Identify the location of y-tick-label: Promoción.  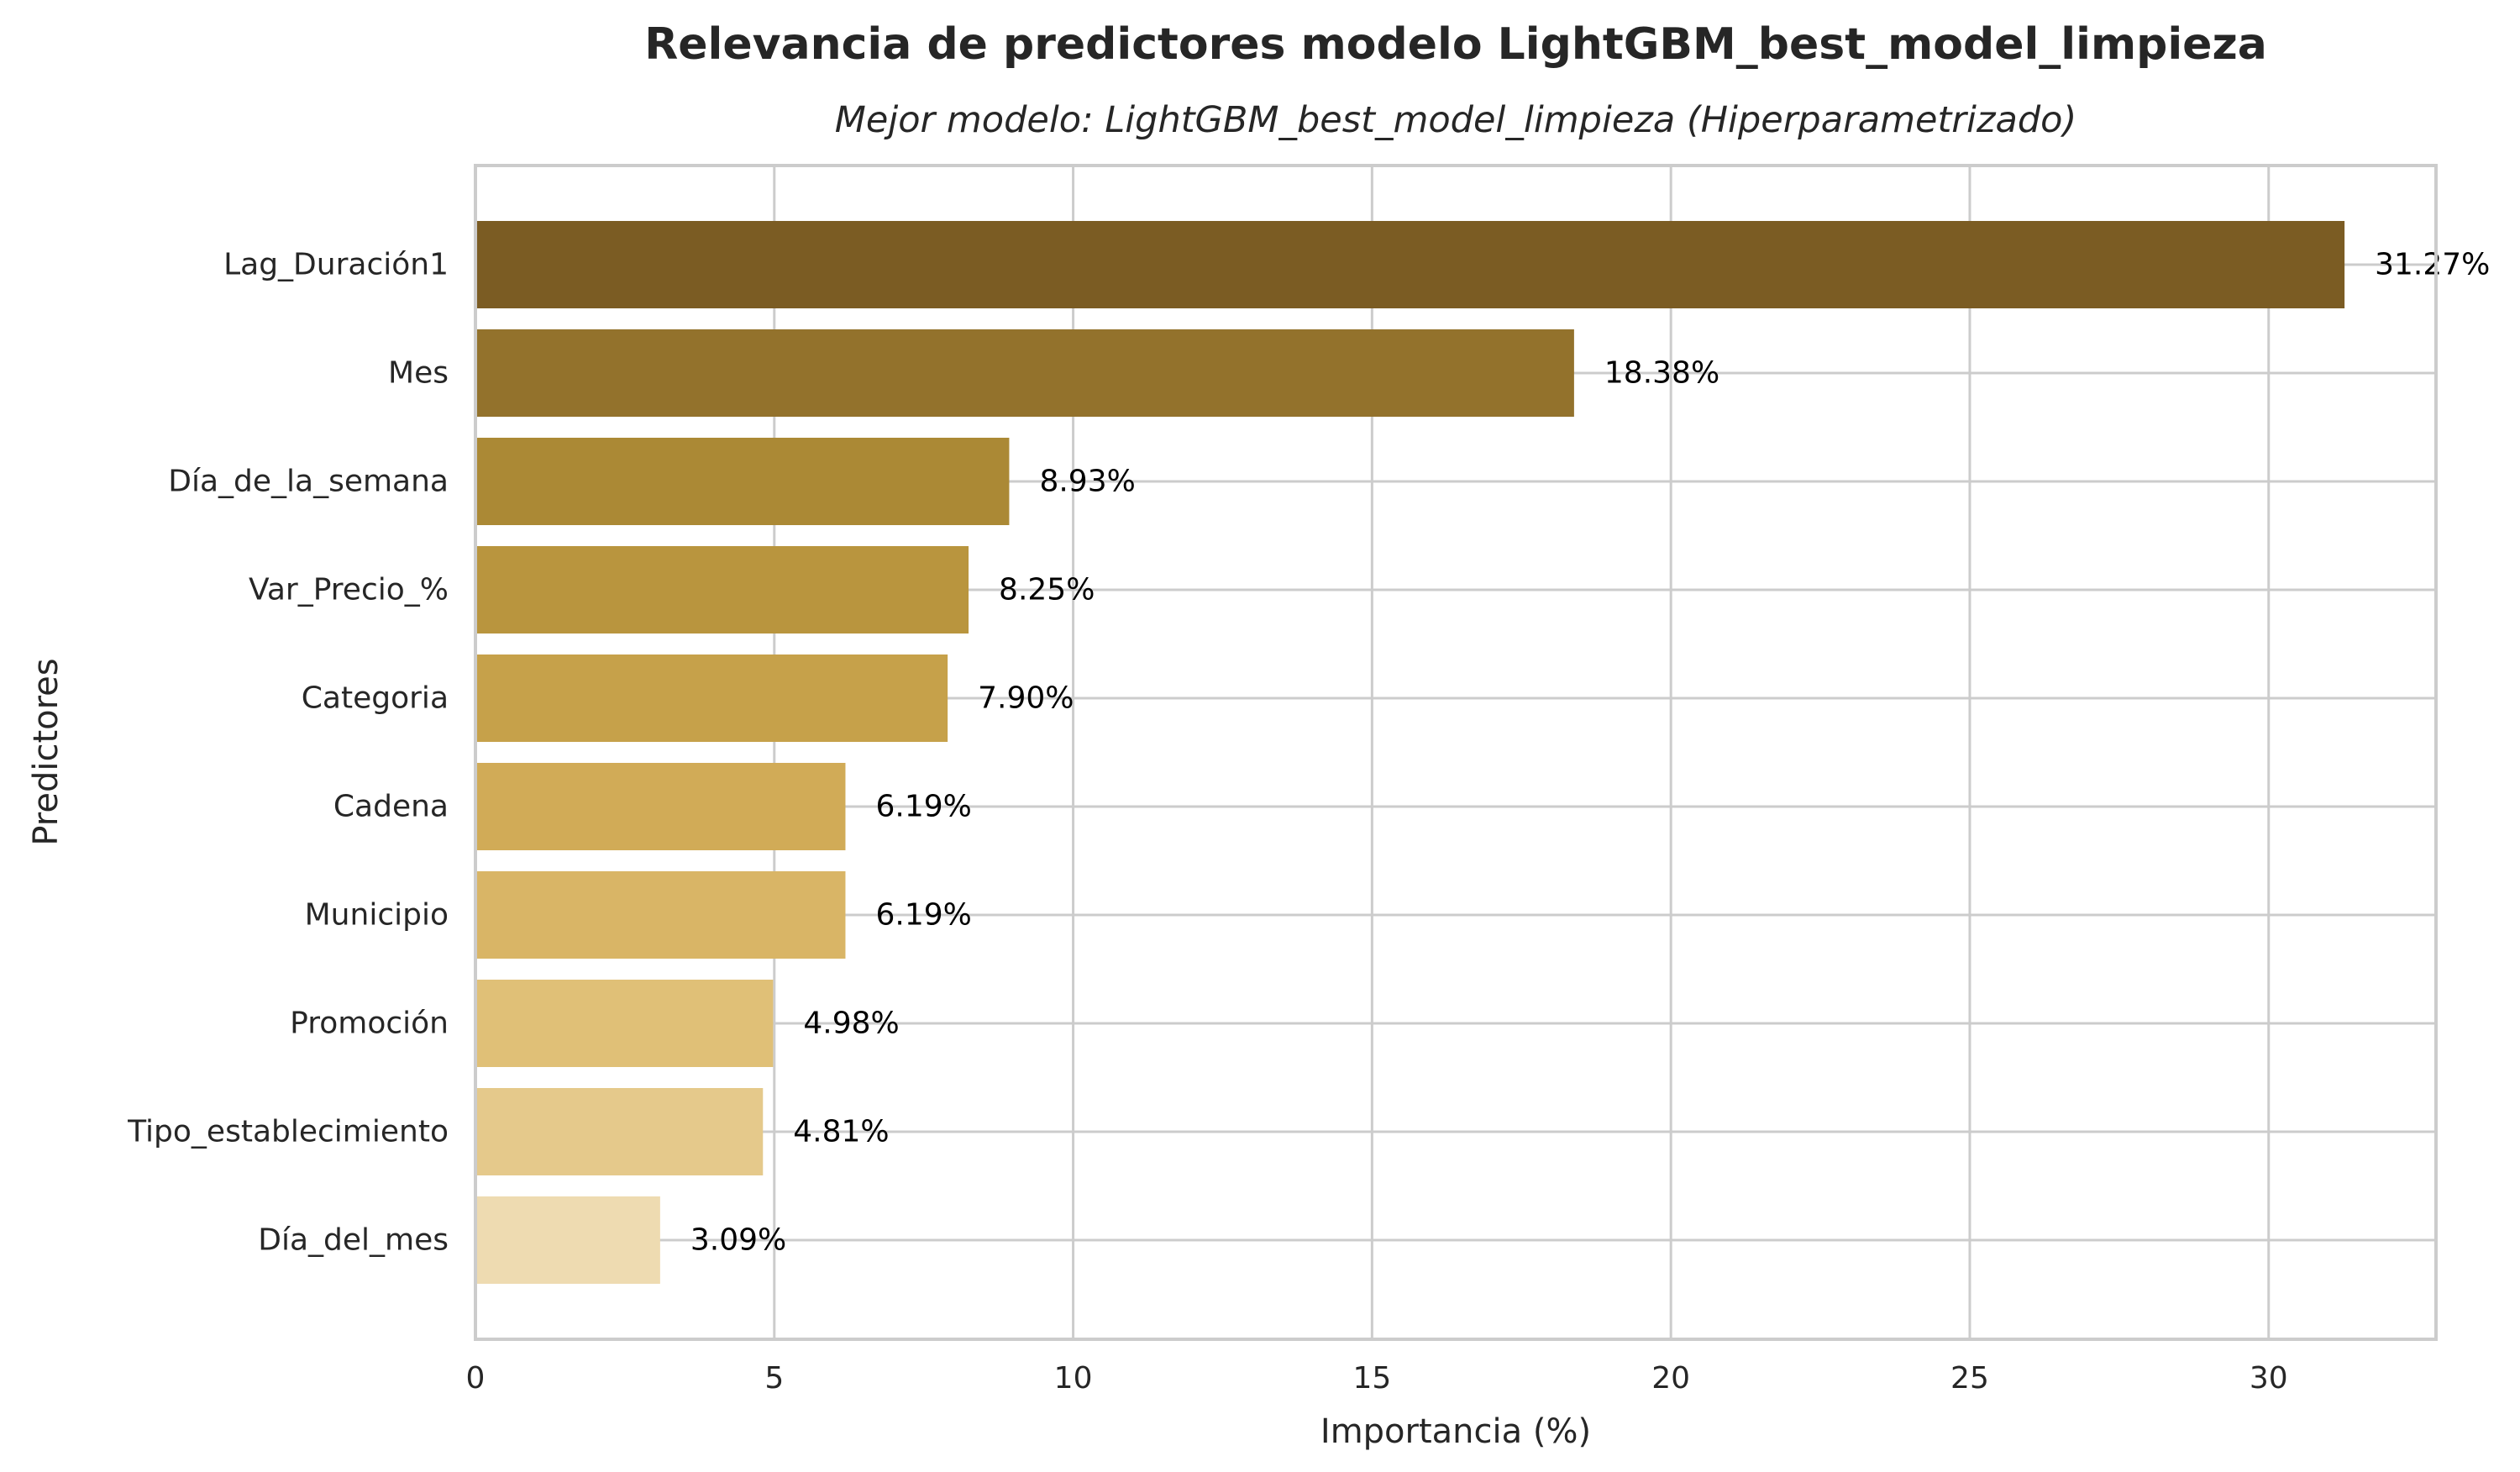
(369, 1024).